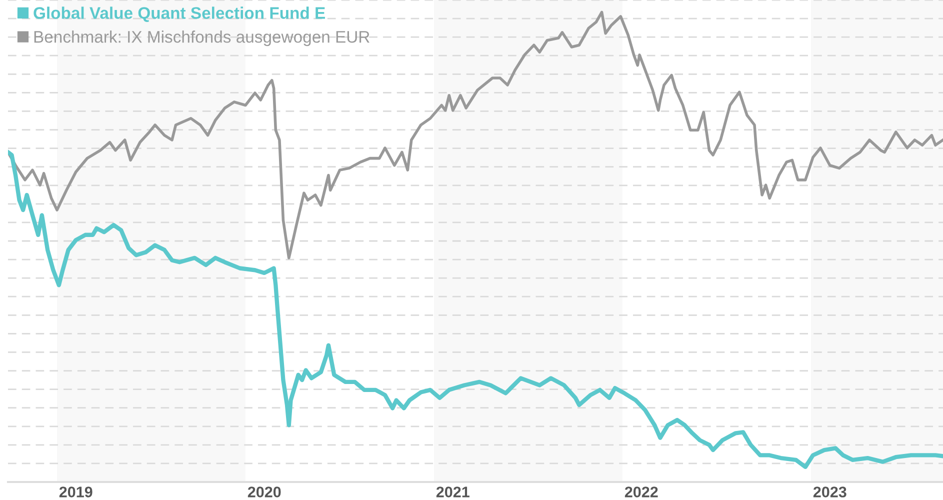  I want to click on x-tick-label: 2021, so click(453, 492).